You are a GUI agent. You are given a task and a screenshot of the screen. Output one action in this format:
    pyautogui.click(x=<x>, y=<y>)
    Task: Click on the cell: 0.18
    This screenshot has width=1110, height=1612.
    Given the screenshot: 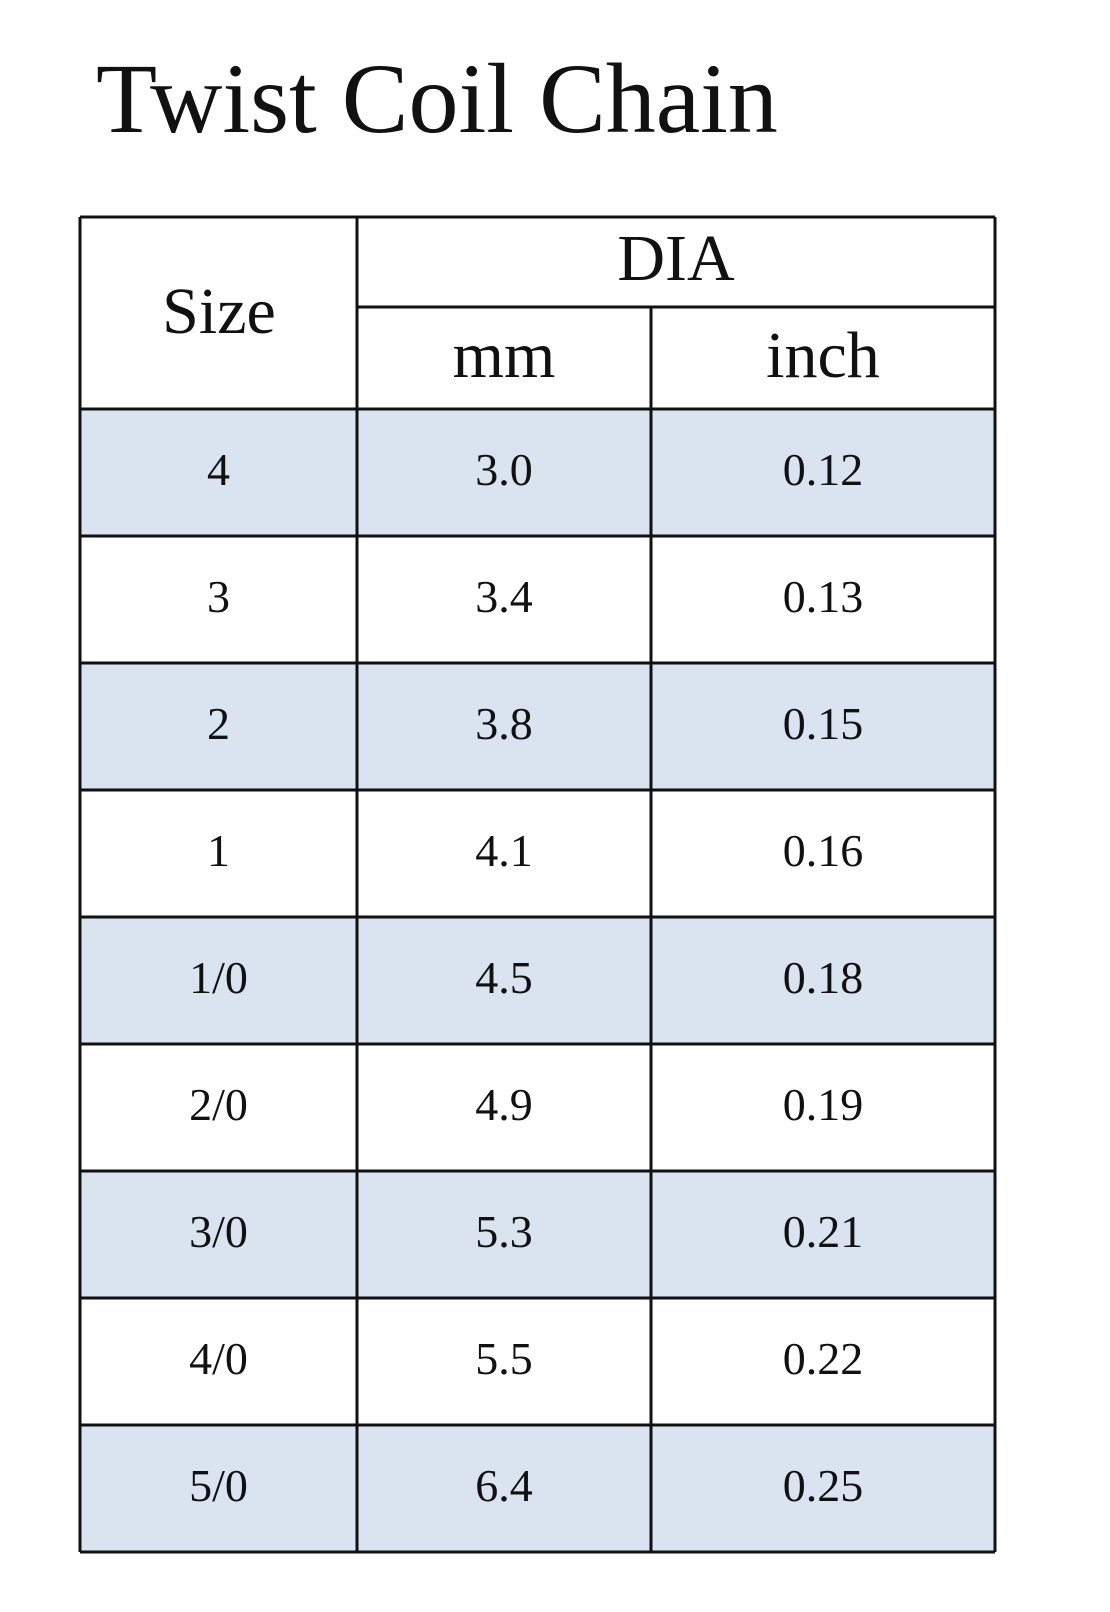 What is the action you would take?
    pyautogui.click(x=823, y=977)
    